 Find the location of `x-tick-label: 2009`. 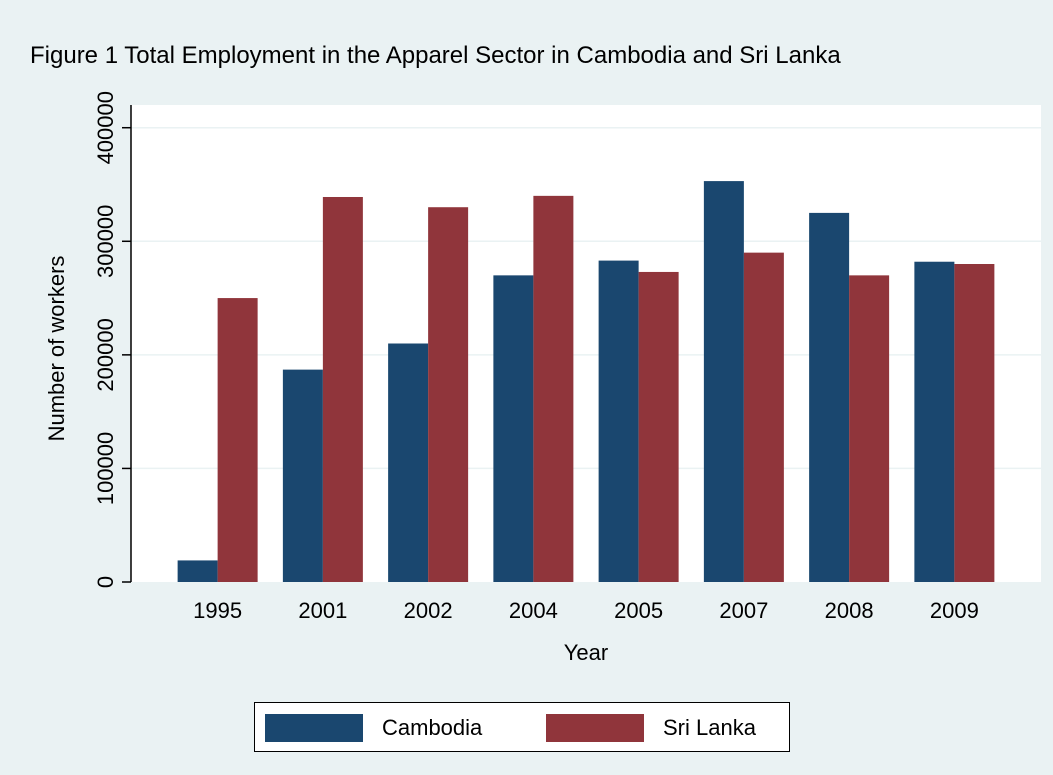

x-tick-label: 2009 is located at coordinates (954, 610).